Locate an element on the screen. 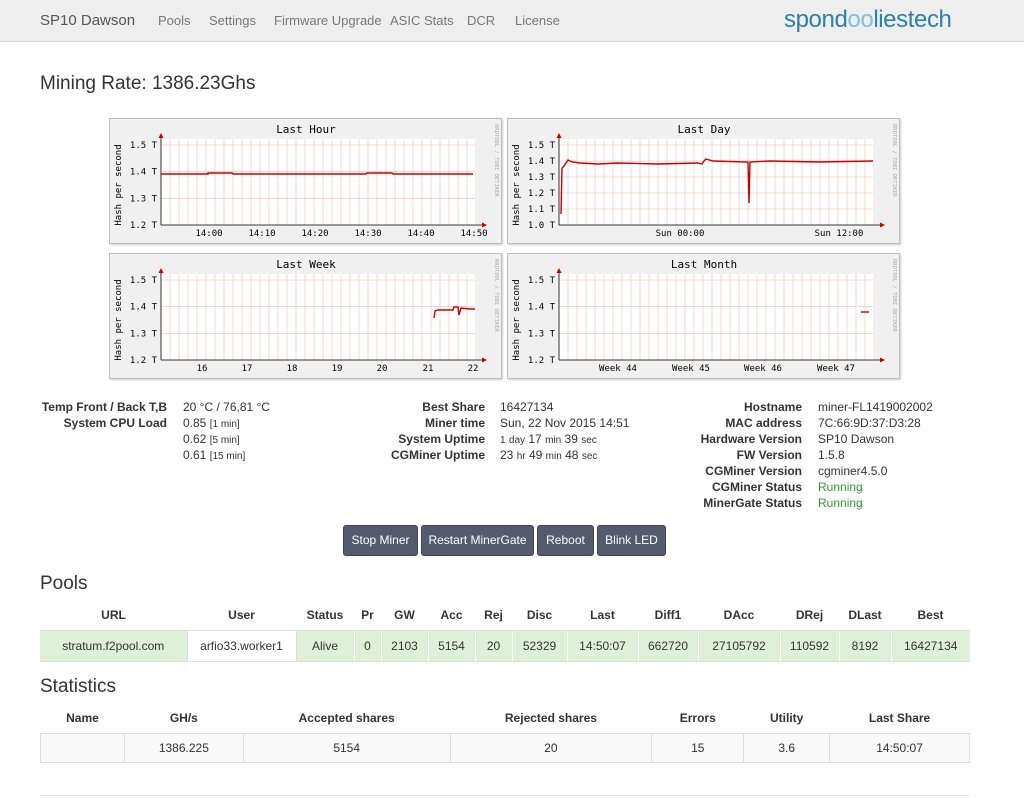 The width and height of the screenshot is (1024, 798). blink-led-button: Blink LED is located at coordinates (631, 540).